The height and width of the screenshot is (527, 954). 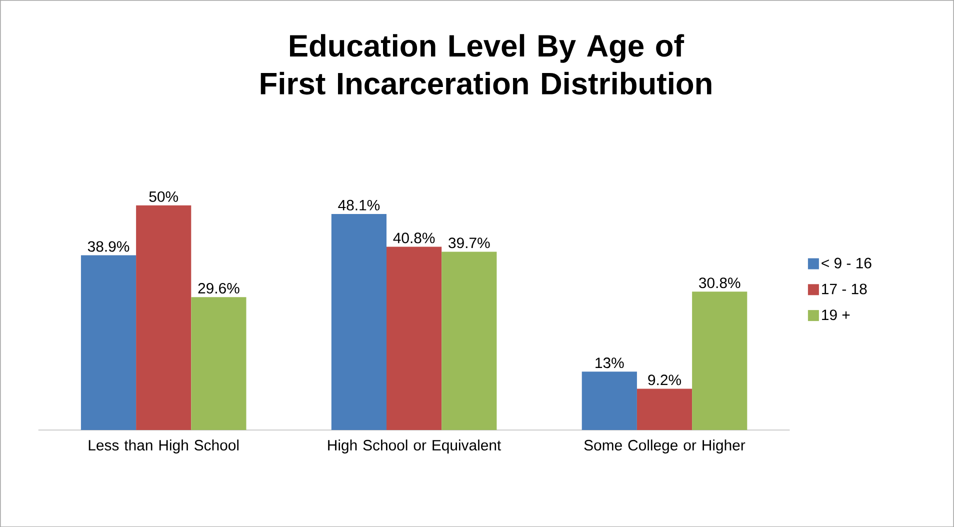 I want to click on chart-title: Education Level By Age of First Incarceration Distribution, so click(x=486, y=64).